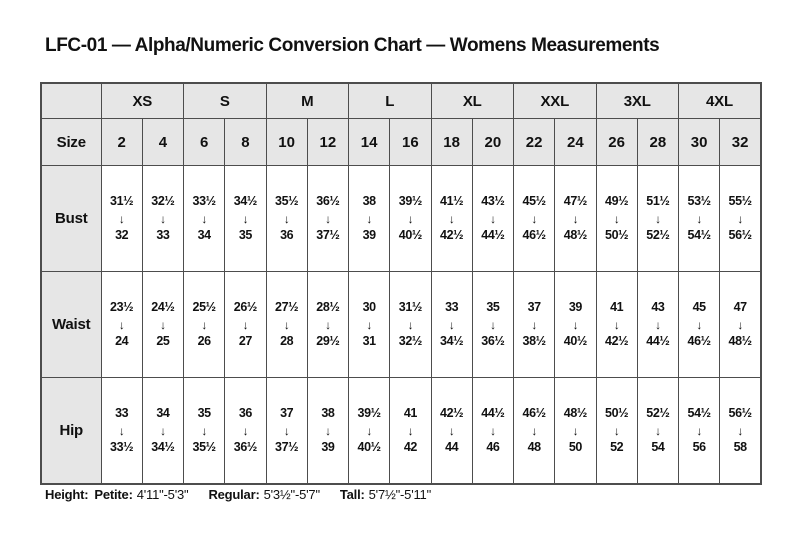 The height and width of the screenshot is (552, 800). I want to click on measurement-range: 34½ ↓ 35, so click(245, 218).